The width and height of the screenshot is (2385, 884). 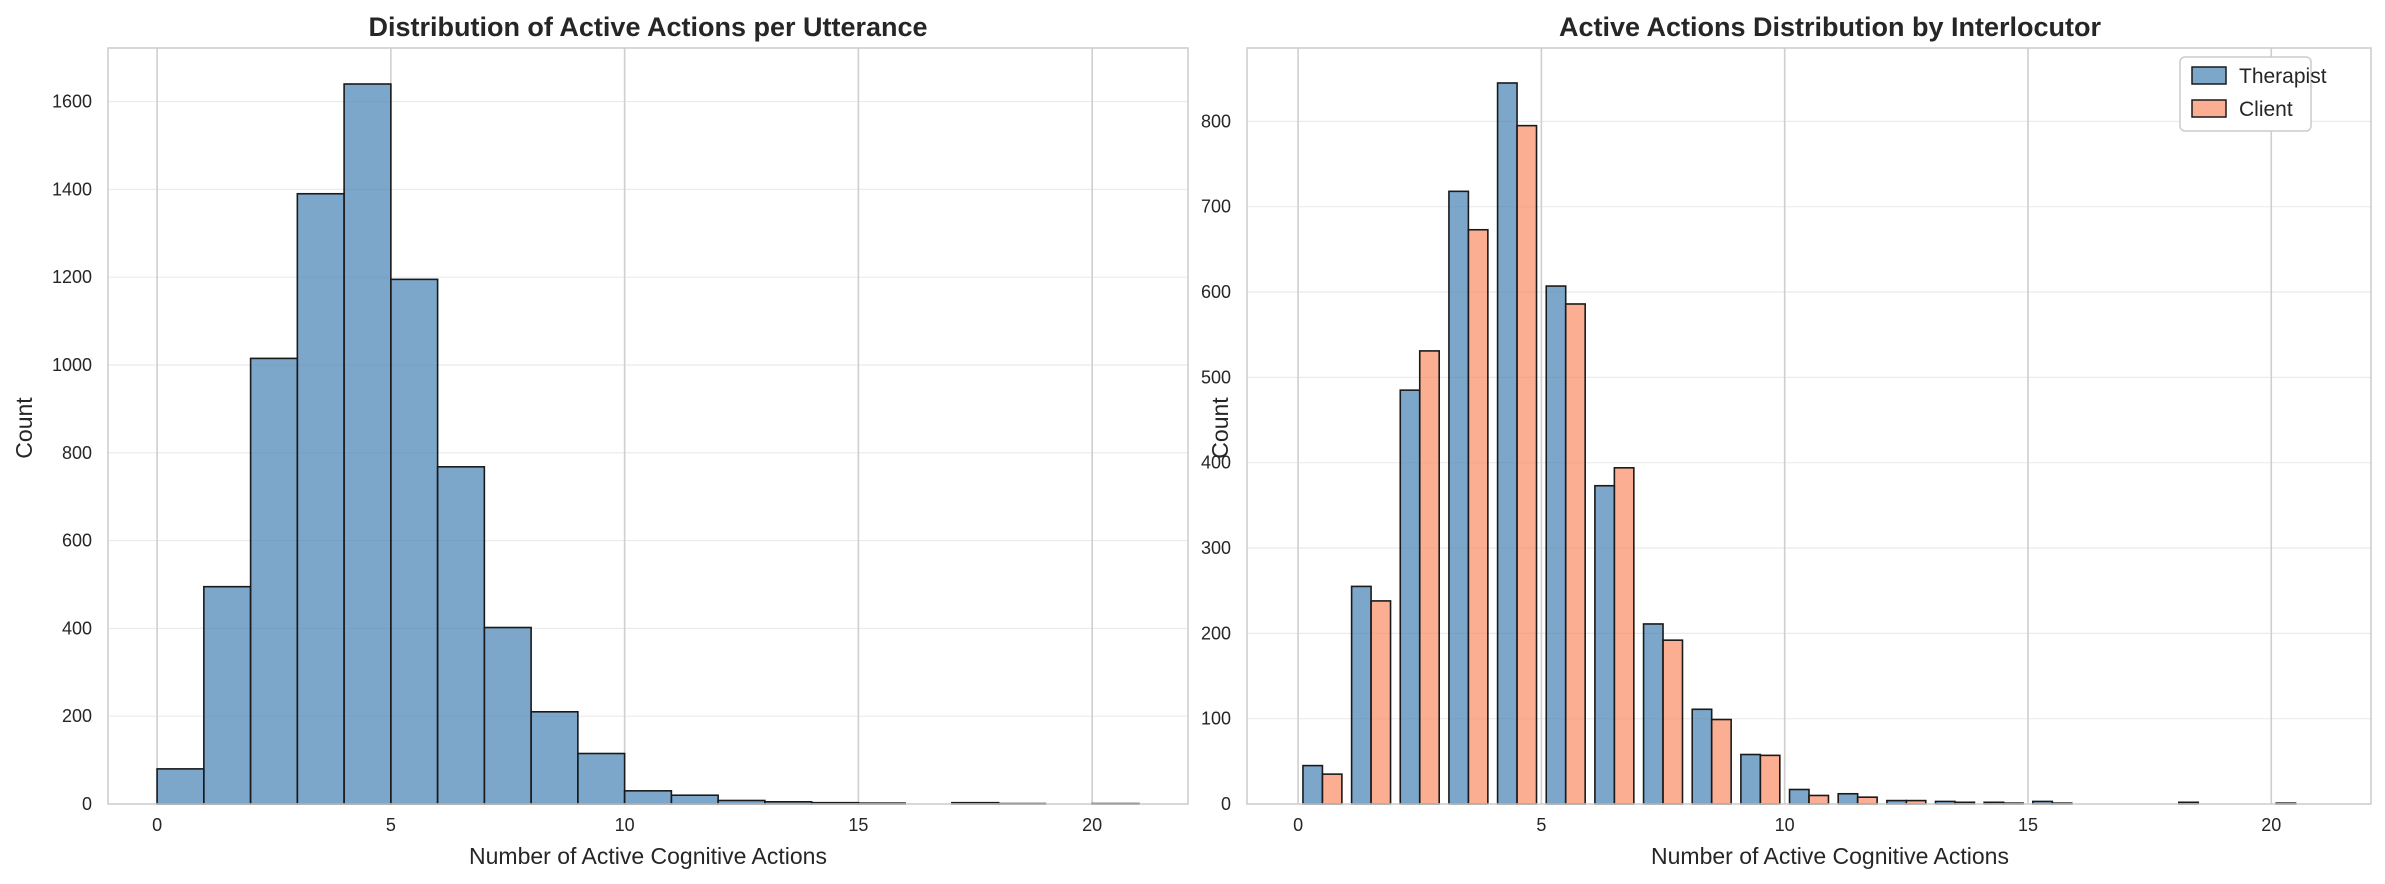 What do you see at coordinates (2209, 108) in the screenshot?
I see `legend-swatch-client` at bounding box center [2209, 108].